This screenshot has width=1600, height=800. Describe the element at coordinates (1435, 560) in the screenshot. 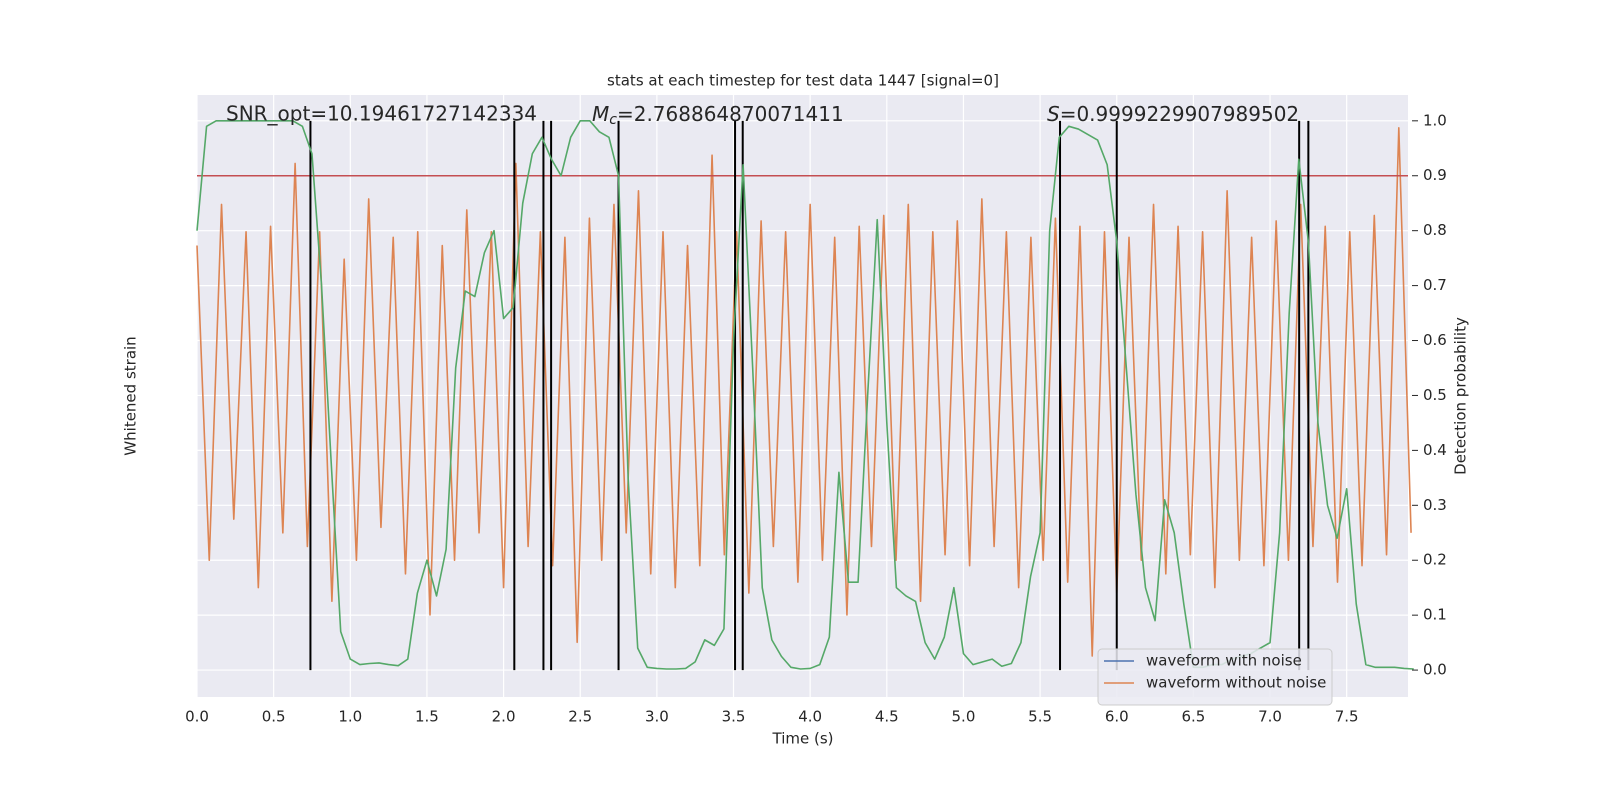

I see `y2-tick-label: 0.2` at that location.